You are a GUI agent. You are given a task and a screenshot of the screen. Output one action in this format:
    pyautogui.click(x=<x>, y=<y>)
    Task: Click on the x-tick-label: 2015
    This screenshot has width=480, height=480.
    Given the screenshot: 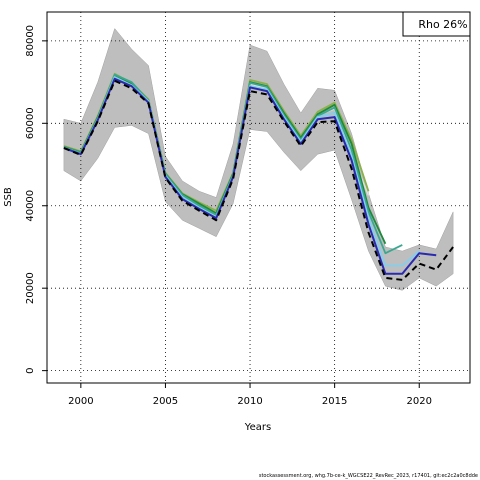 What is the action you would take?
    pyautogui.click(x=334, y=401)
    